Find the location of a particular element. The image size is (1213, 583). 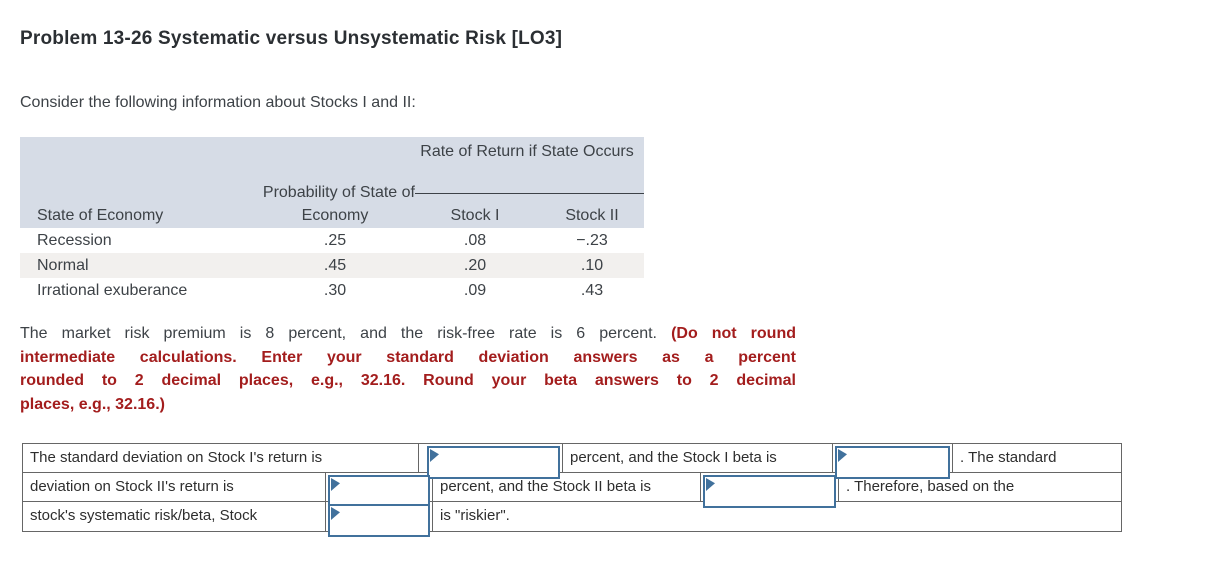

table-row-irrational-exuberance: Irrational exuberance .30 .09 .43 is located at coordinates (332, 290).